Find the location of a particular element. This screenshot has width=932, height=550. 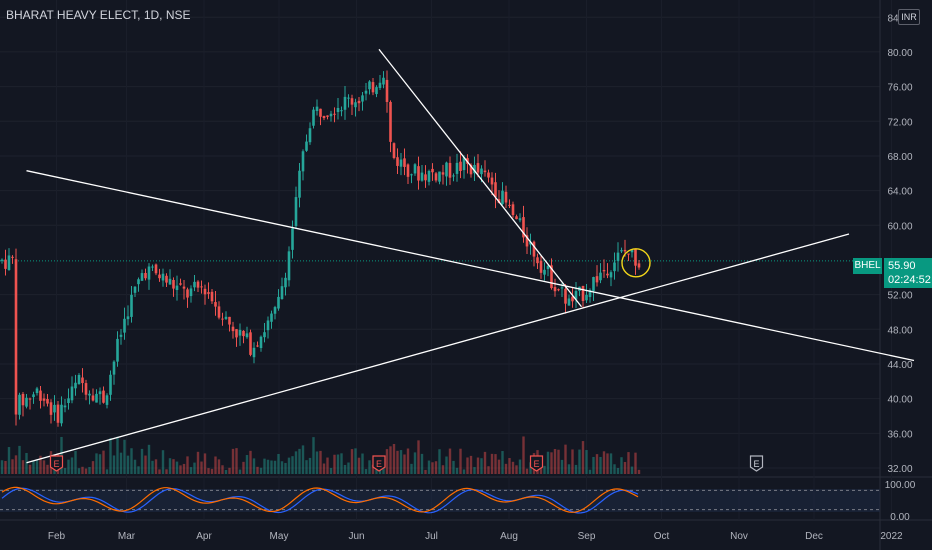

trendline is located at coordinates (480, 178).